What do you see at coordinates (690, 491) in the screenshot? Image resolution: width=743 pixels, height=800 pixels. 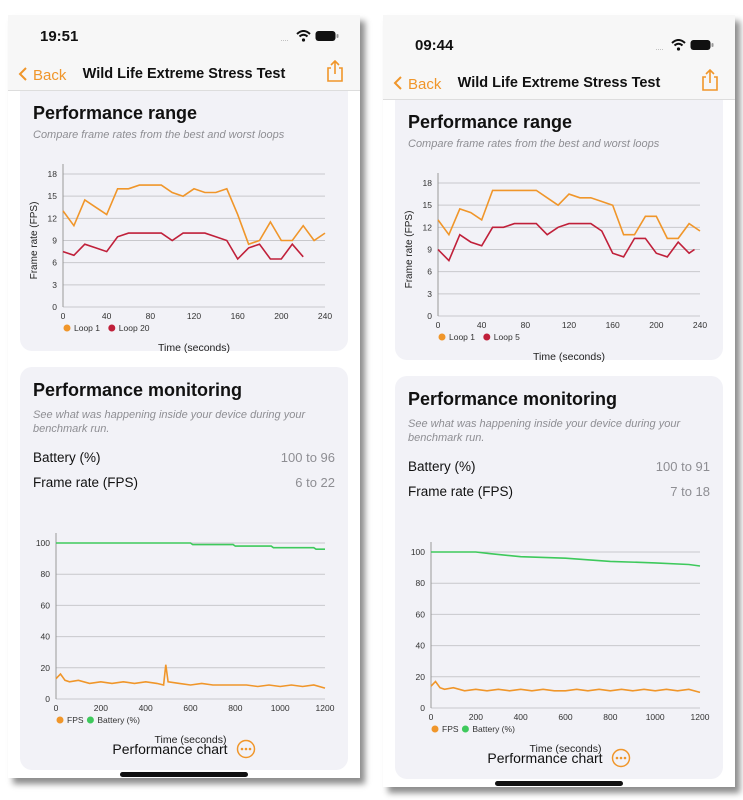 I see `metric-value: 7 to 18` at bounding box center [690, 491].